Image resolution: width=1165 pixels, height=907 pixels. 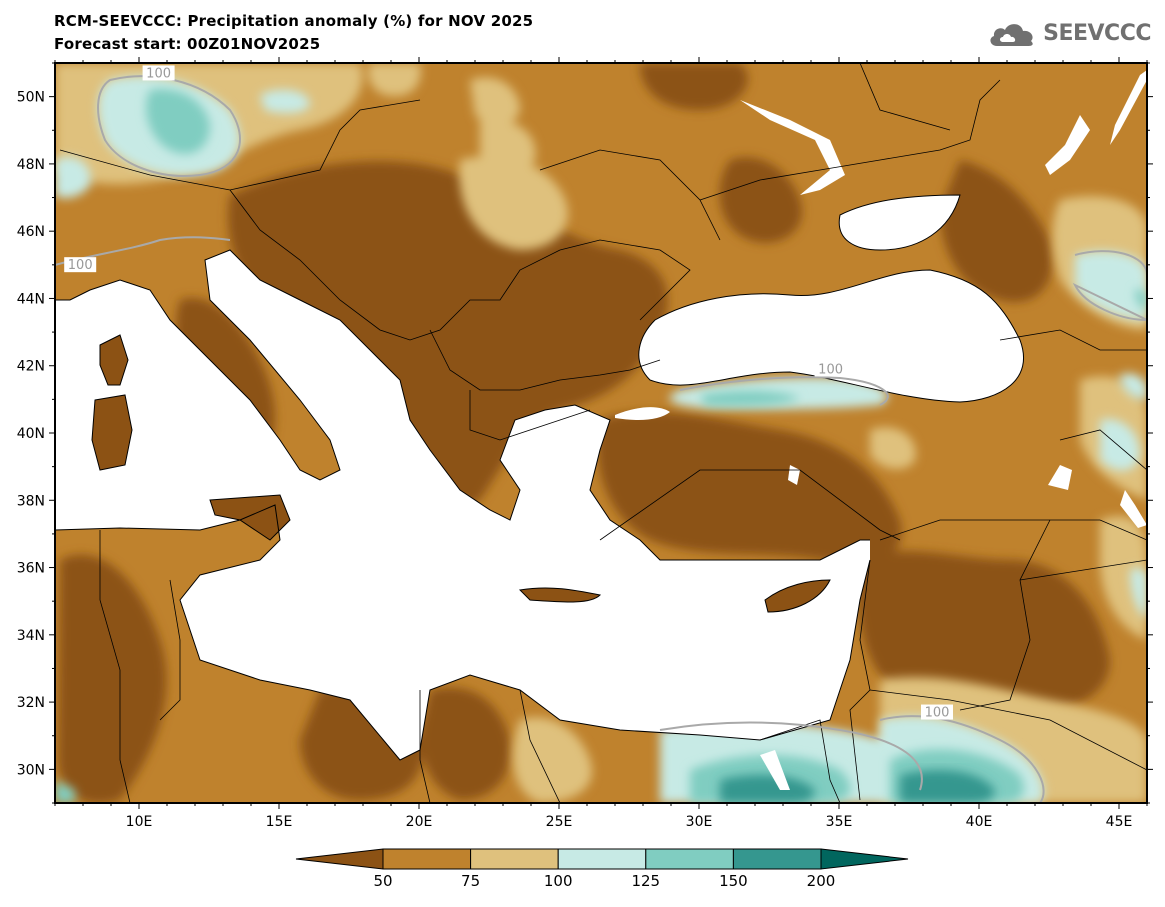 What do you see at coordinates (1097, 33) in the screenshot?
I see `logo-text: SEEVCCC` at bounding box center [1097, 33].